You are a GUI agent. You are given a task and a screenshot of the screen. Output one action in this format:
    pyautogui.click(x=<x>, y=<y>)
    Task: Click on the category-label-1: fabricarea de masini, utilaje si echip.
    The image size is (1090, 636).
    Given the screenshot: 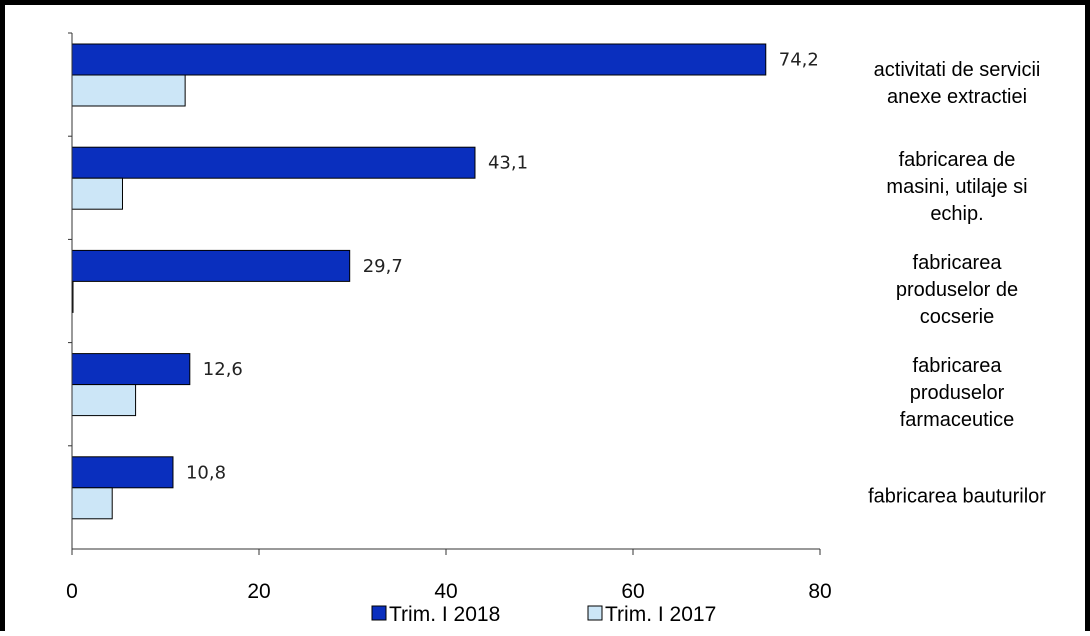 What is the action you would take?
    pyautogui.click(x=956, y=187)
    